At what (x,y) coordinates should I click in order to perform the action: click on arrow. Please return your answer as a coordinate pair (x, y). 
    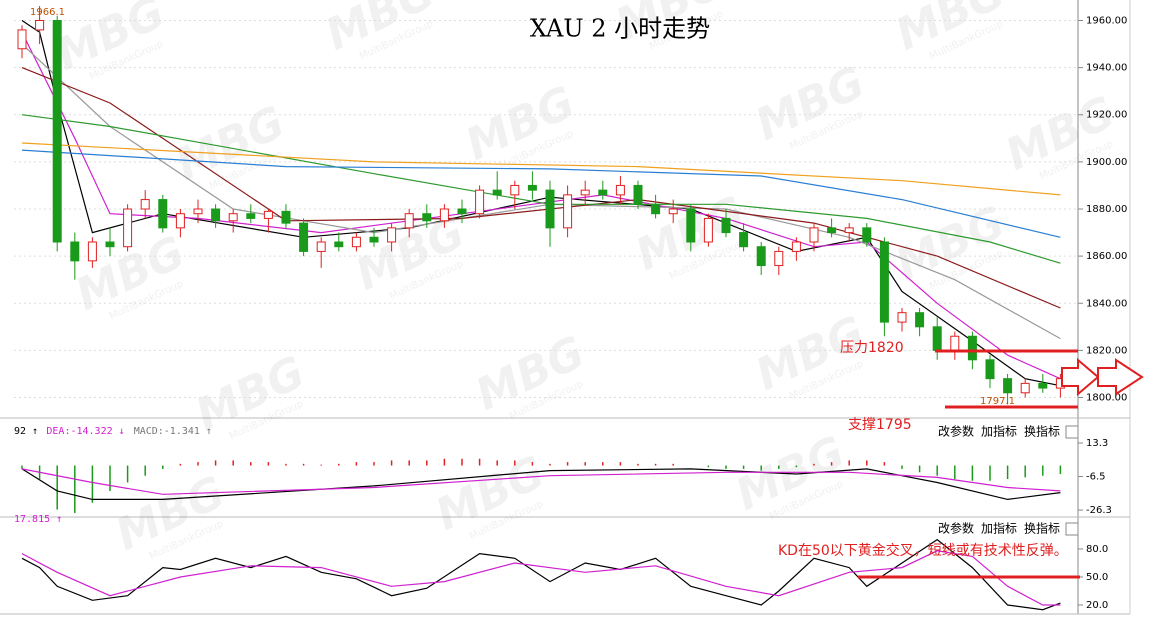
    Looking at the image, I should click on (1120, 377).